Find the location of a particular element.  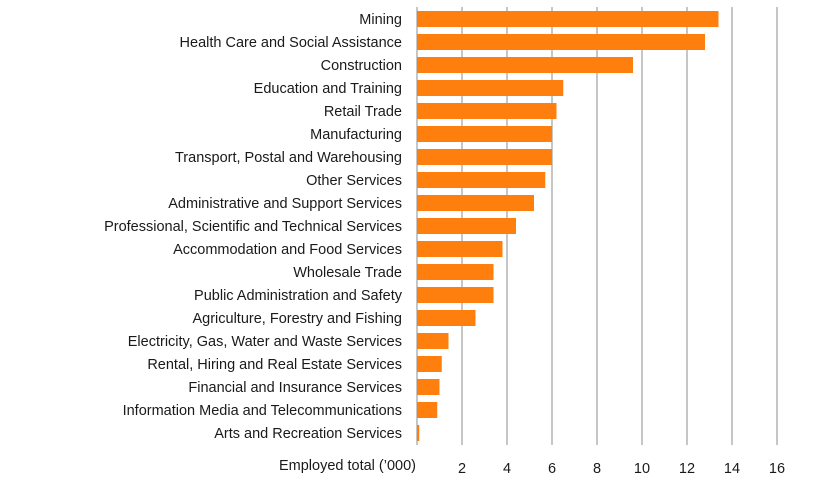

x-tick-label: 8 is located at coordinates (597, 469).